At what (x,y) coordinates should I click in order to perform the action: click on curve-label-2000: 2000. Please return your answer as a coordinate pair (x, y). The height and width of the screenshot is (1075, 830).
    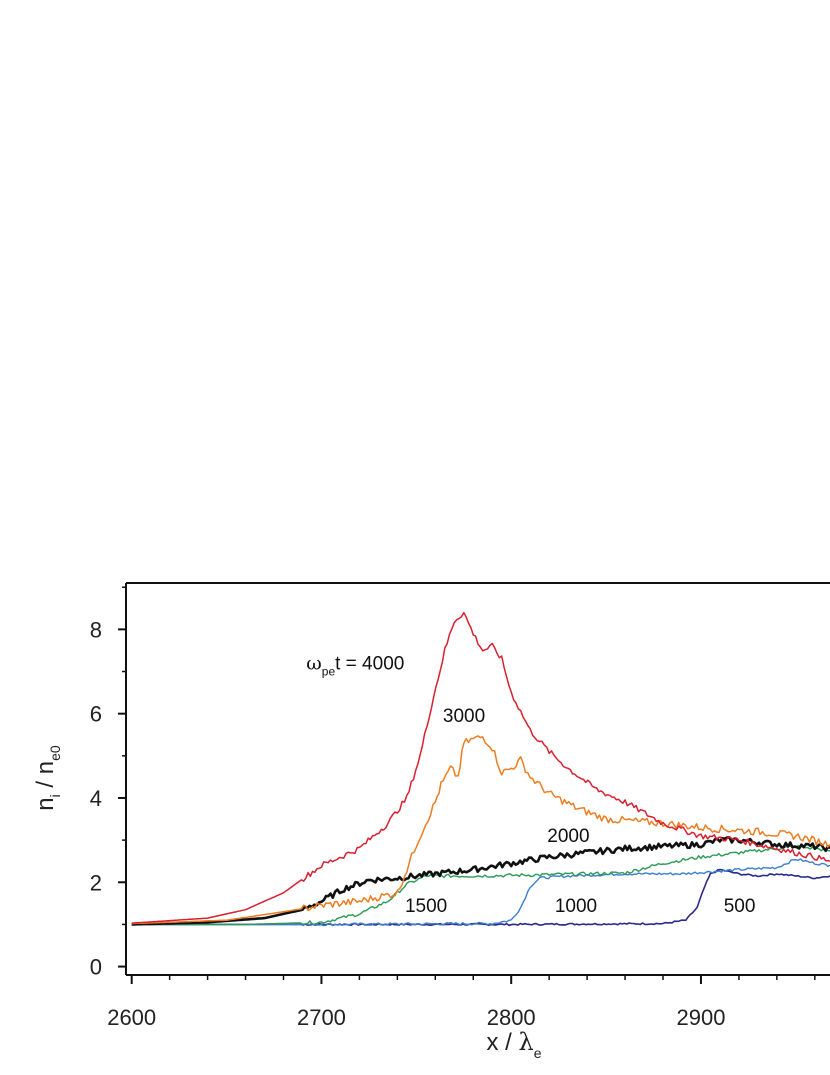
    Looking at the image, I should click on (568, 836).